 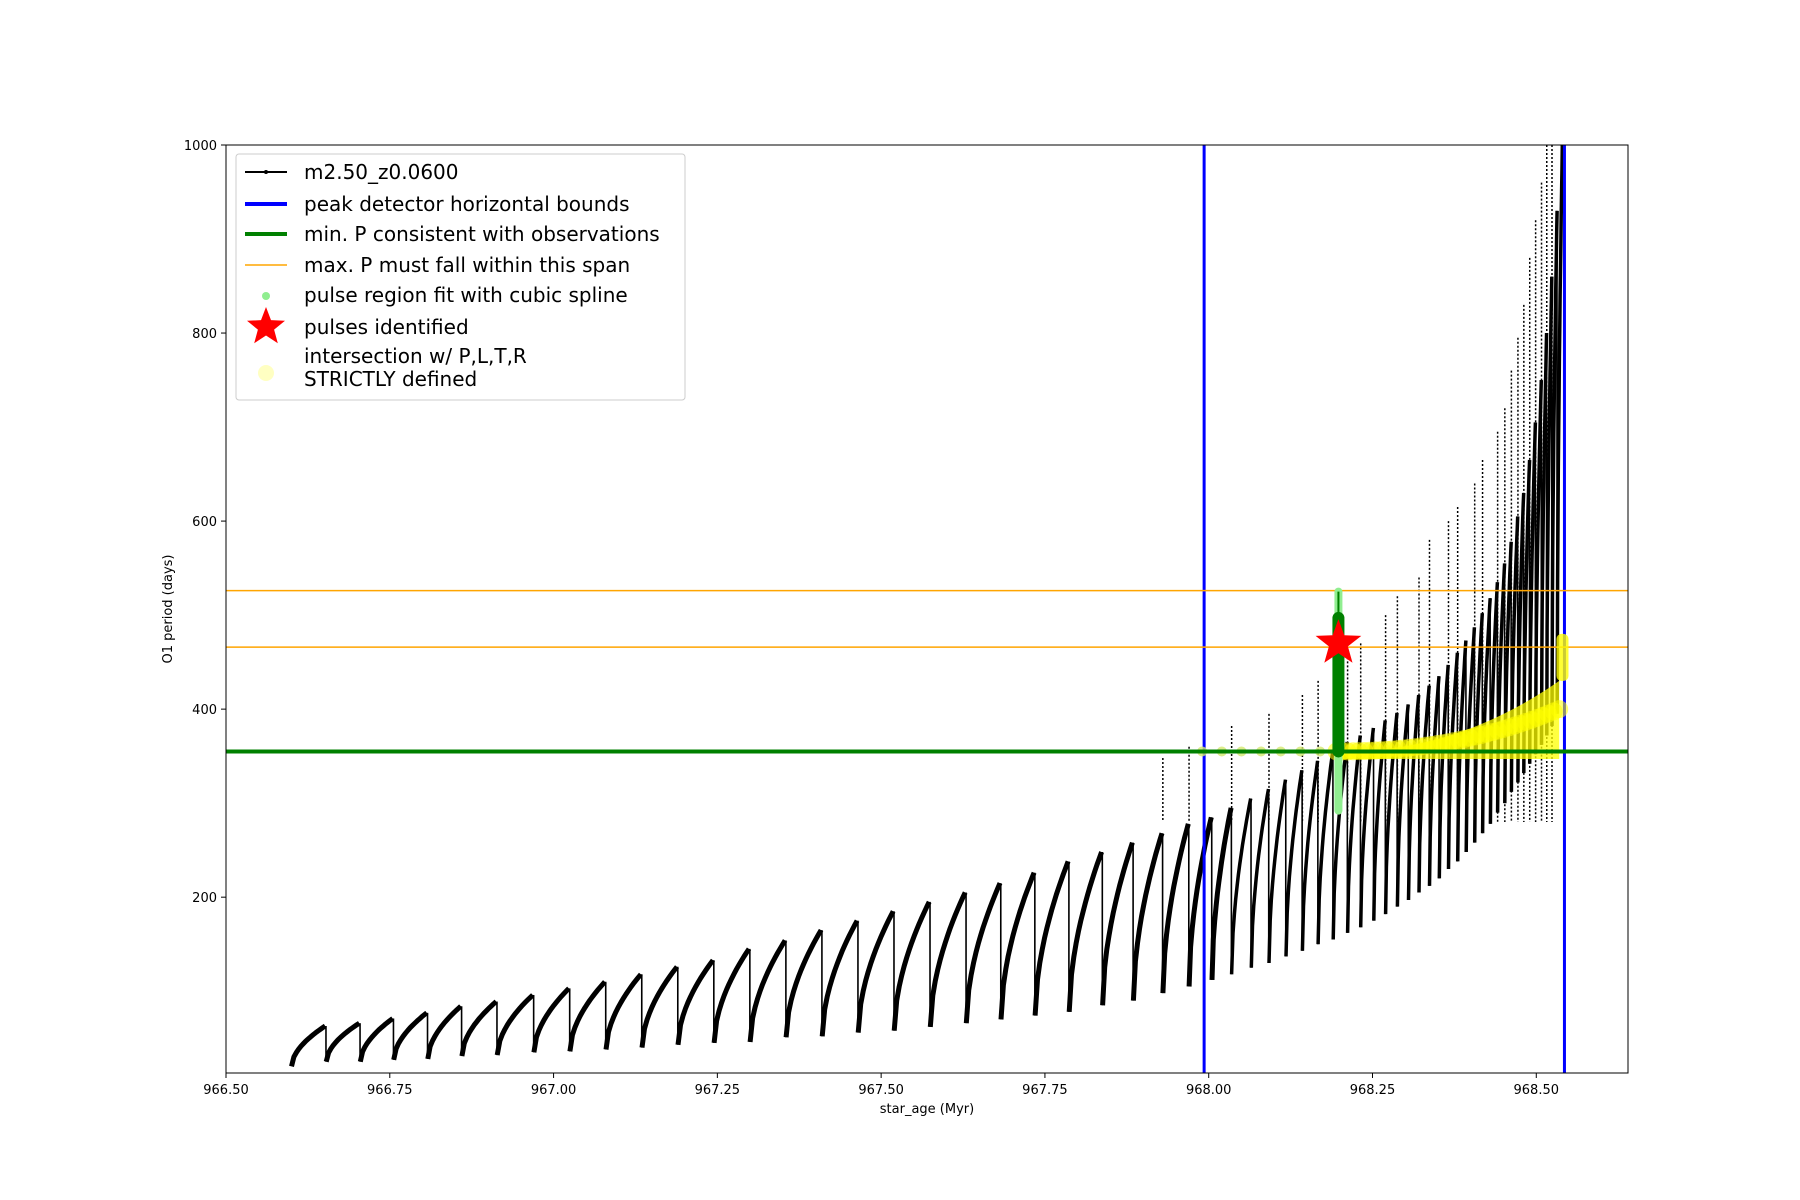 What do you see at coordinates (266, 325) in the screenshot?
I see `legend-swatch-red-star` at bounding box center [266, 325].